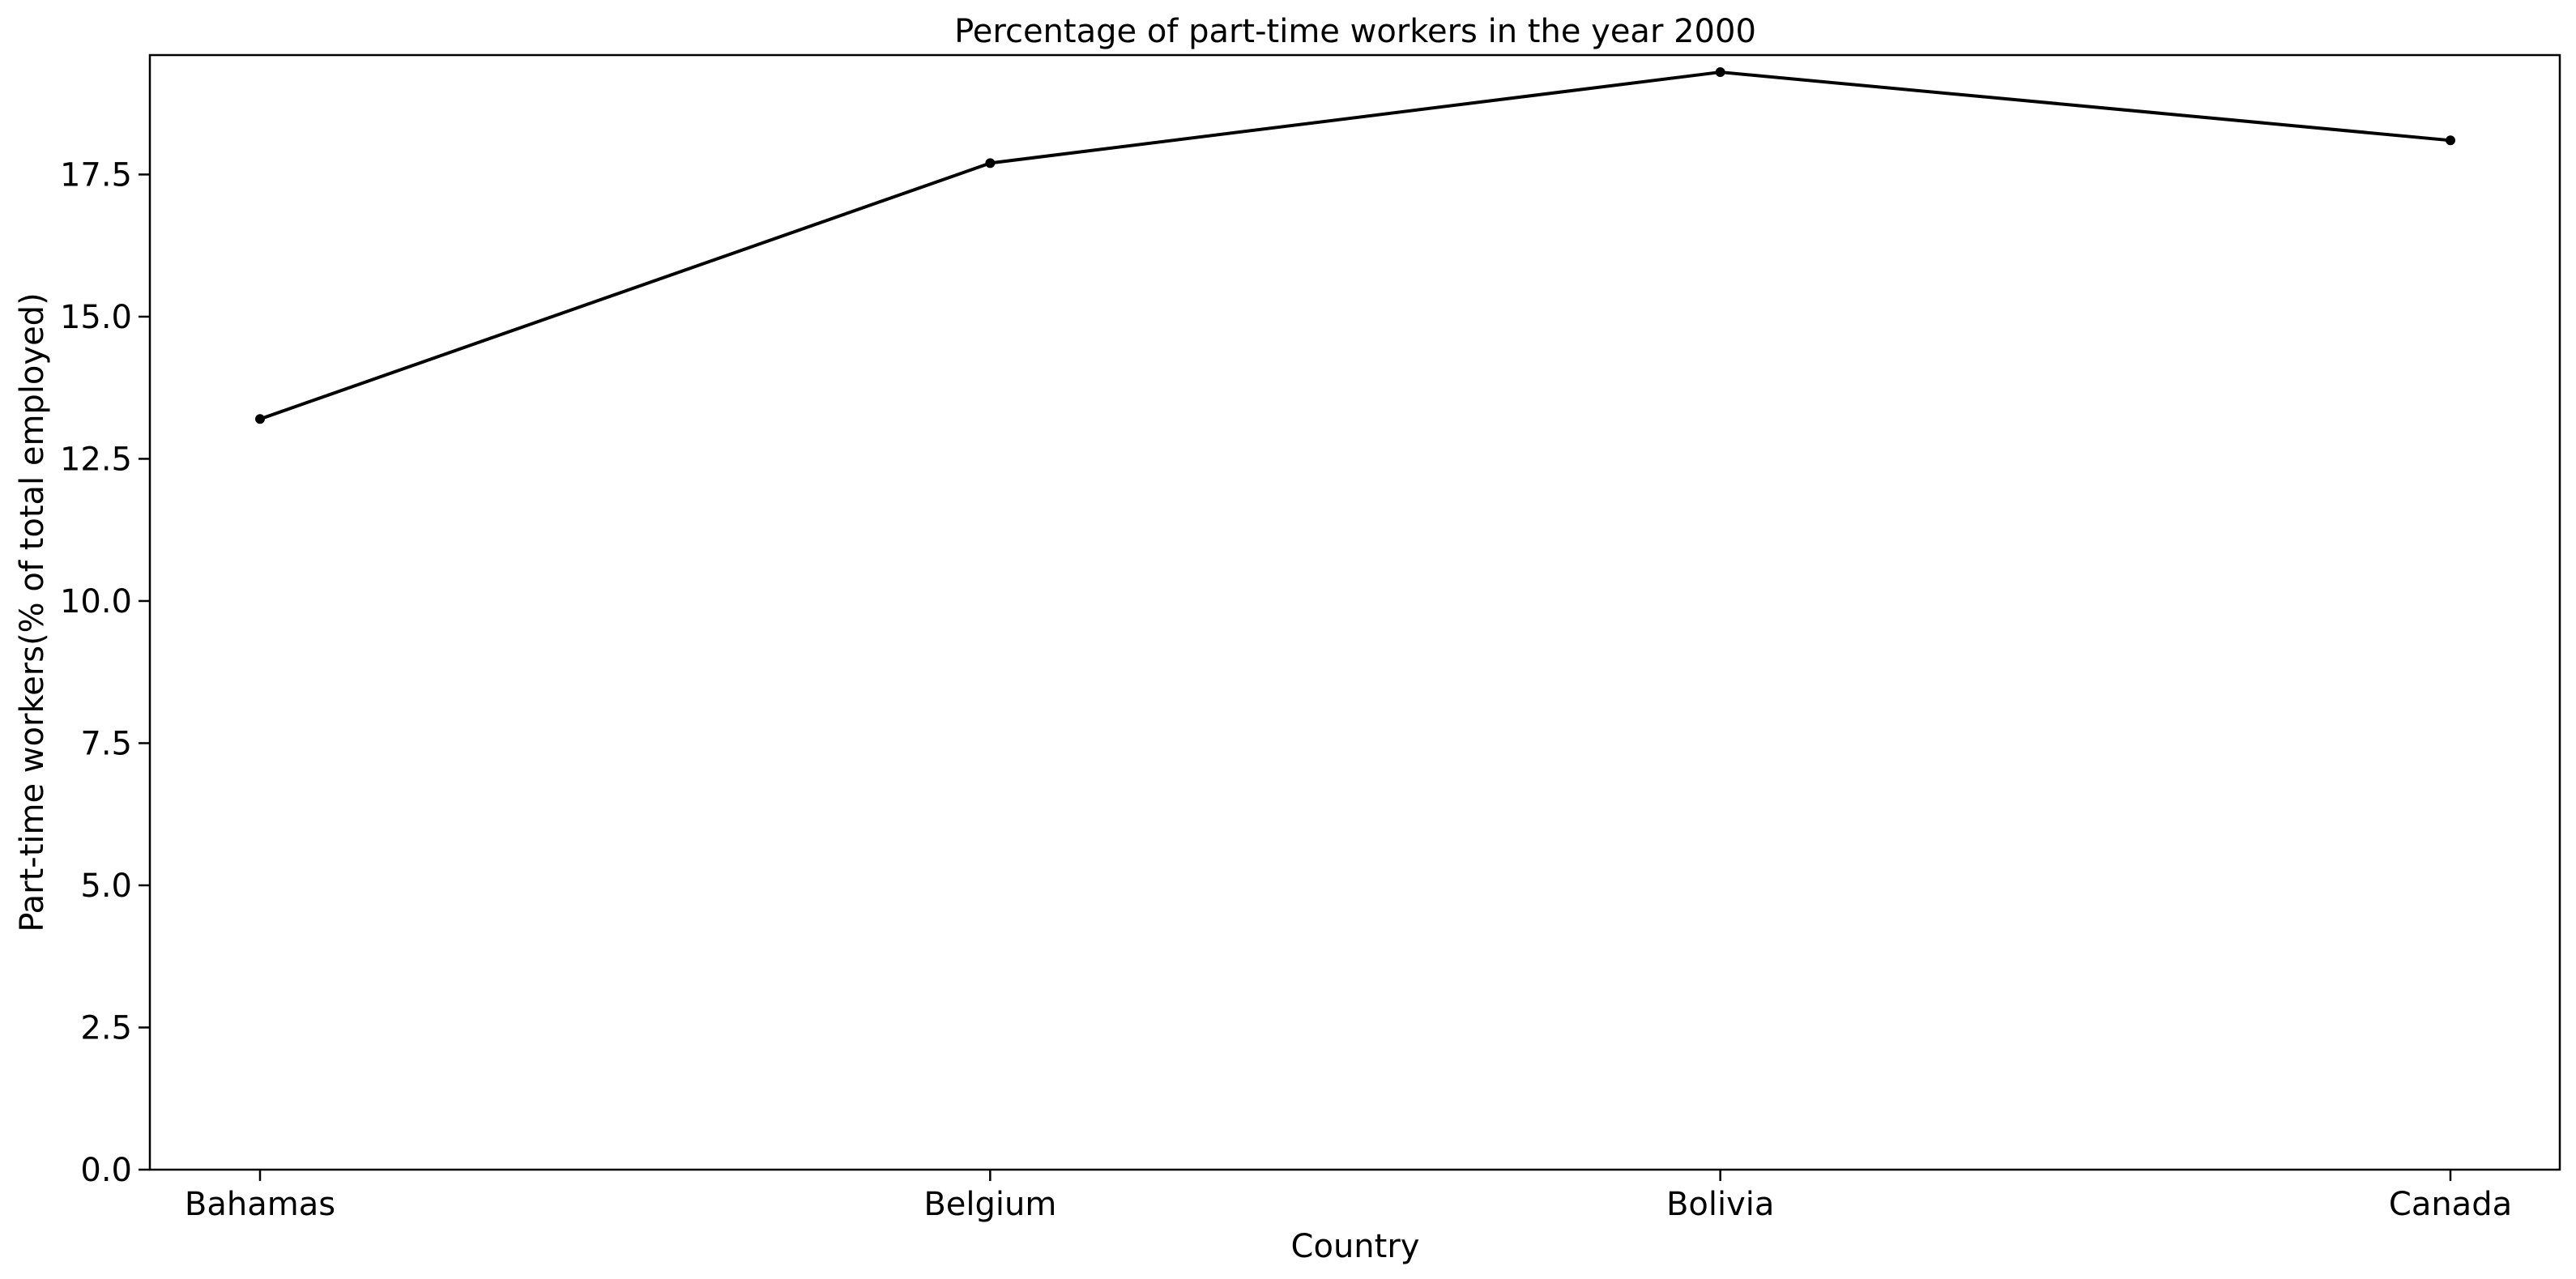  I want to click on x-tick-label: Canada, so click(2450, 1204).